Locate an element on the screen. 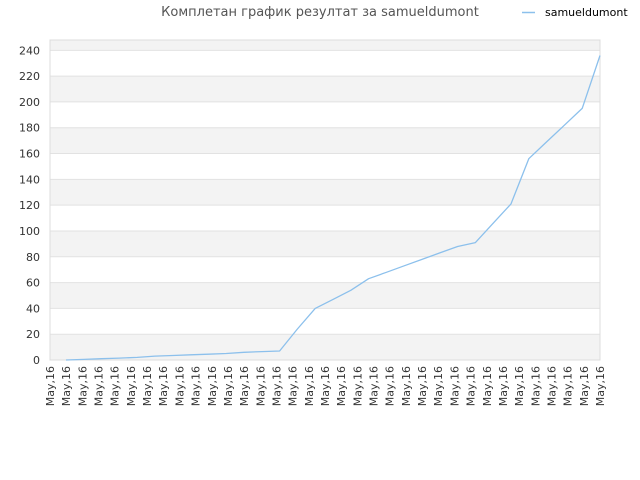 This screenshot has height=480, width=640. y-tick-label: 180 is located at coordinates (29, 128).